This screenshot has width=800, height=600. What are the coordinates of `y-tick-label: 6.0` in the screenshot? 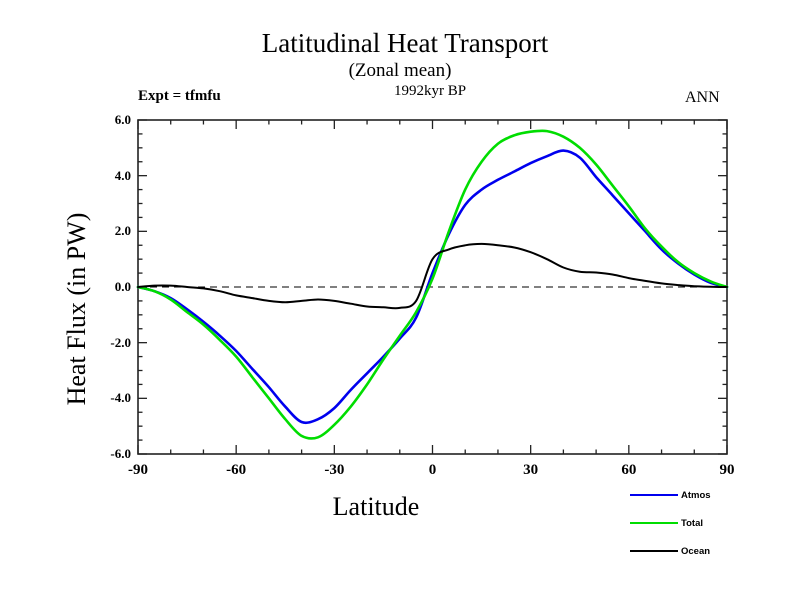 It's located at (122, 119).